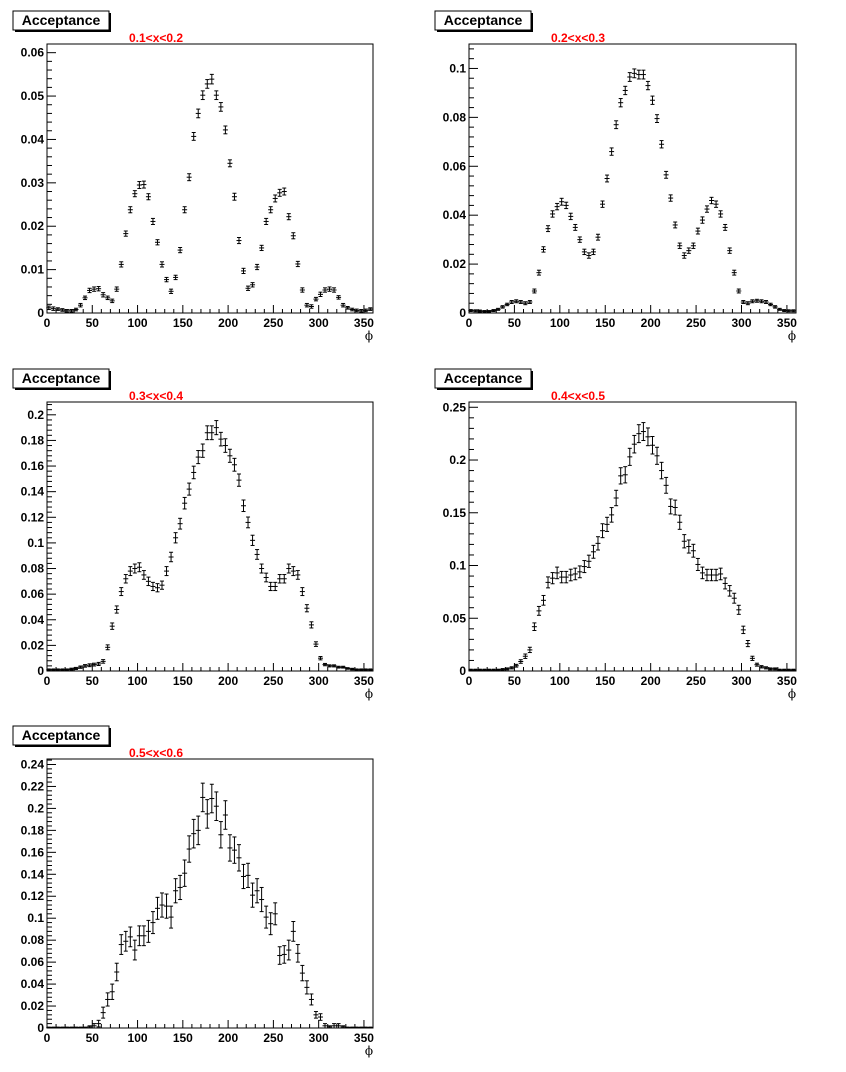 The image size is (846, 1072). I want to click on x-tick-label: 350, so click(787, 323).